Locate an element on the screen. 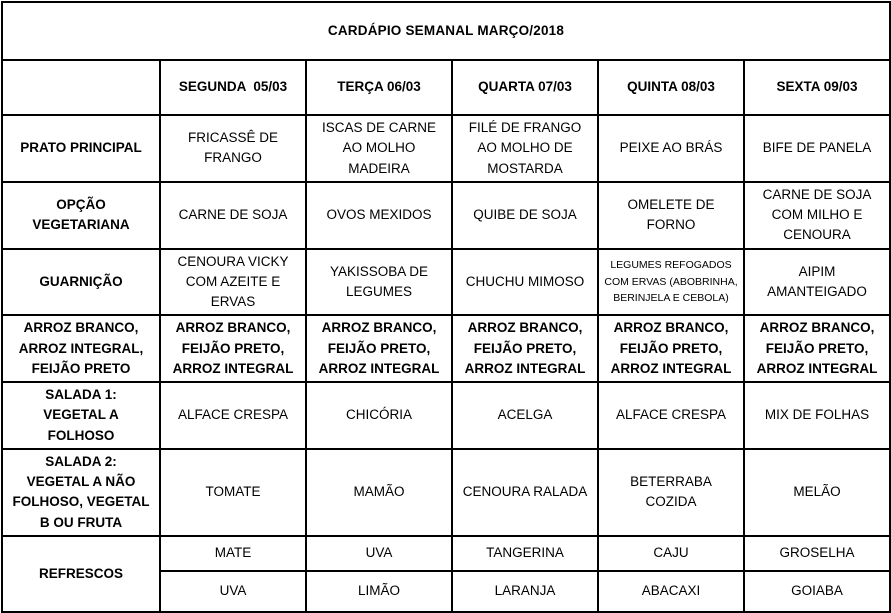  menu-cell: GOIABA is located at coordinates (817, 591).